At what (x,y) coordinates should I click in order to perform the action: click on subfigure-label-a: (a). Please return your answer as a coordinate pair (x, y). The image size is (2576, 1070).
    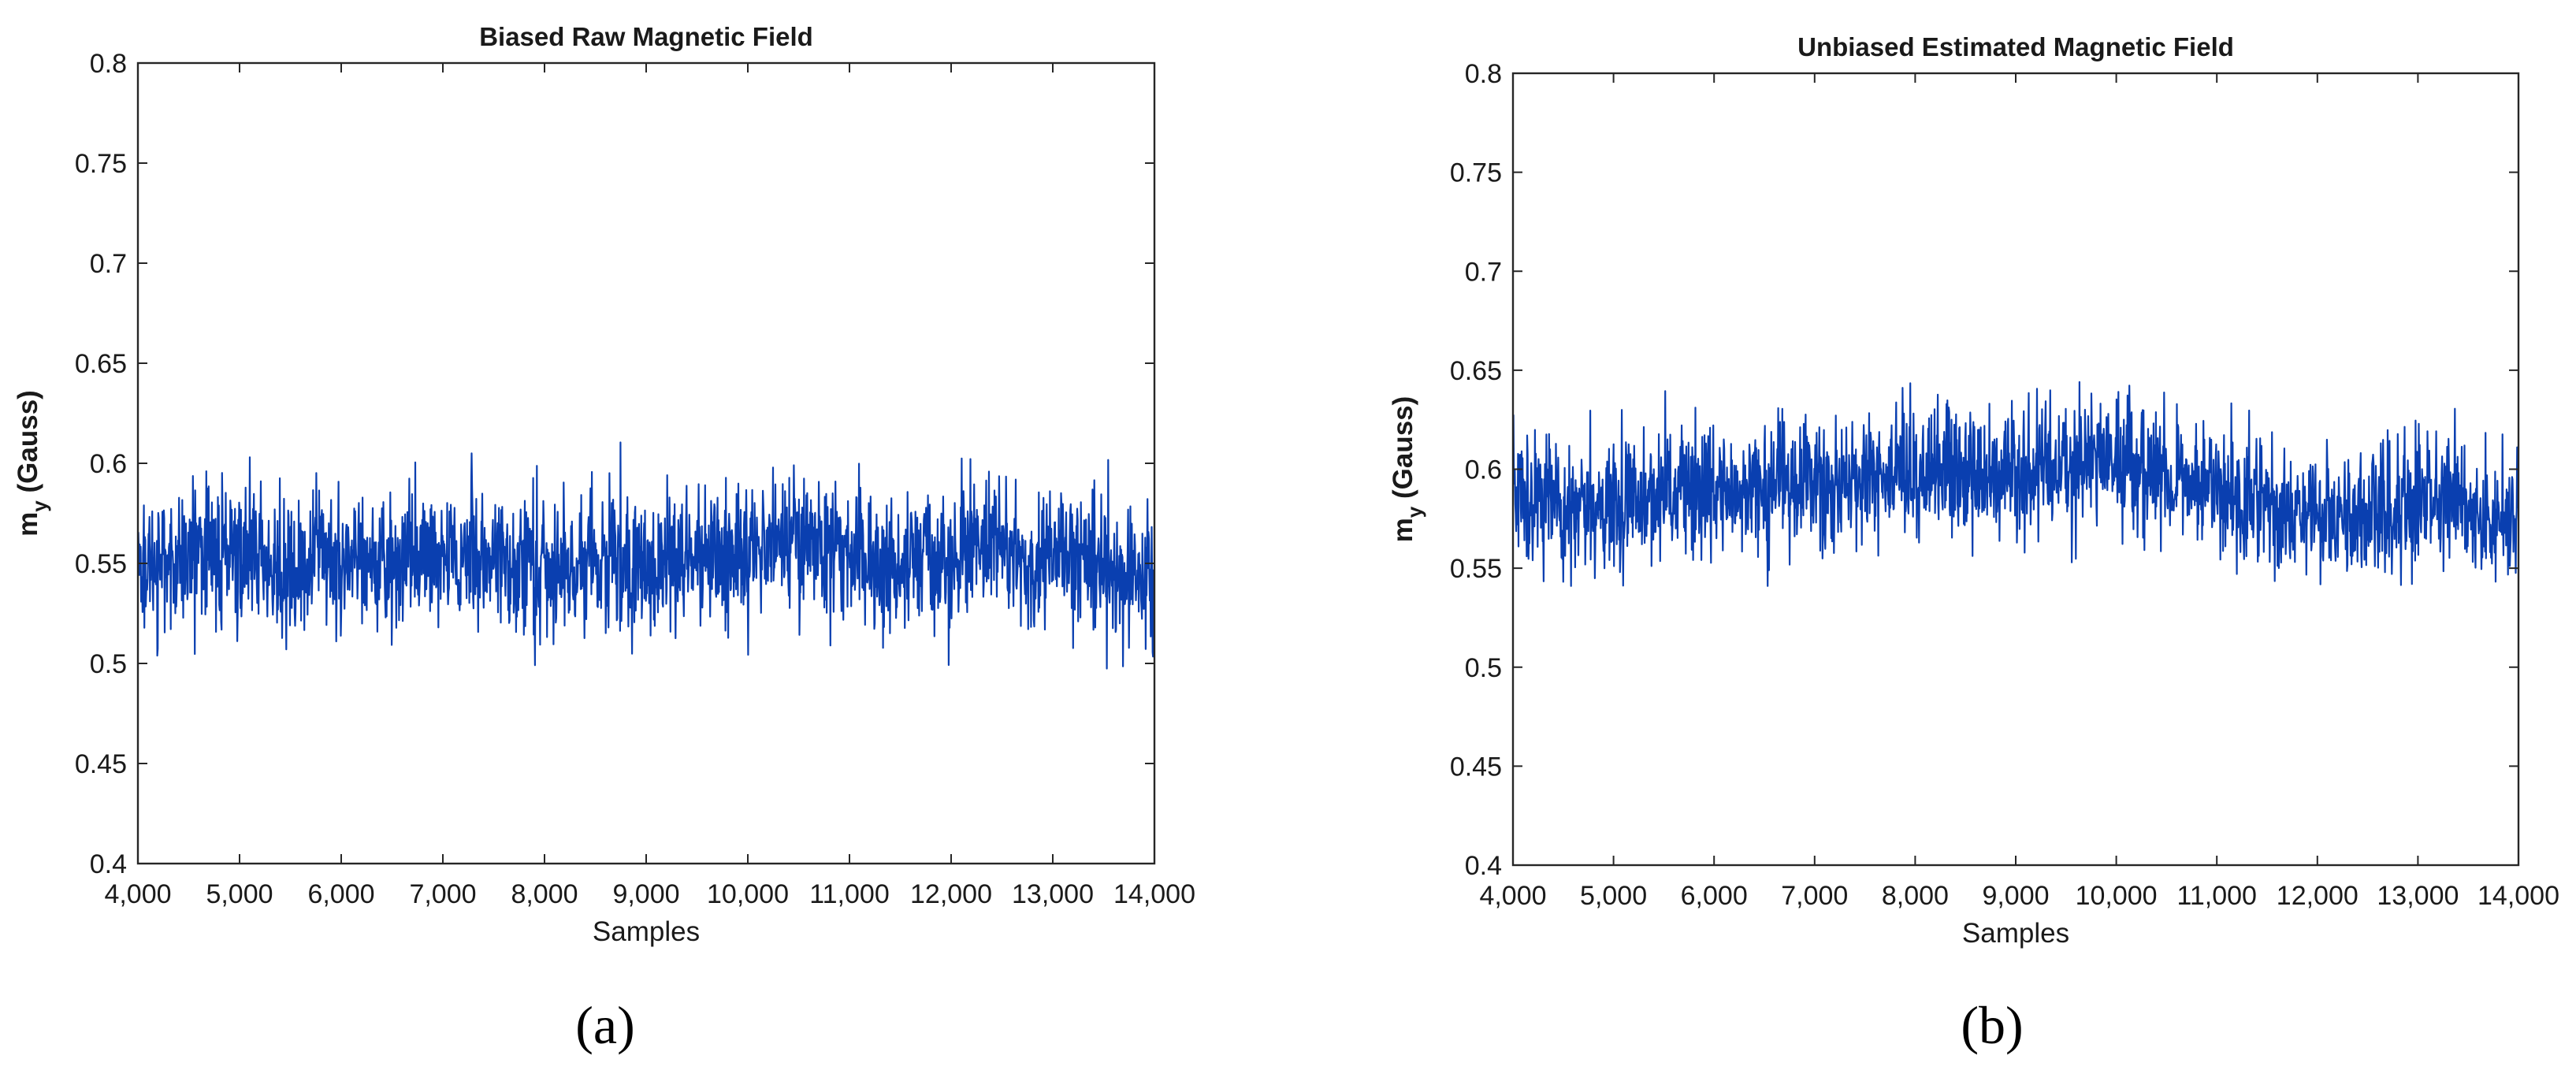
    Looking at the image, I should click on (604, 1025).